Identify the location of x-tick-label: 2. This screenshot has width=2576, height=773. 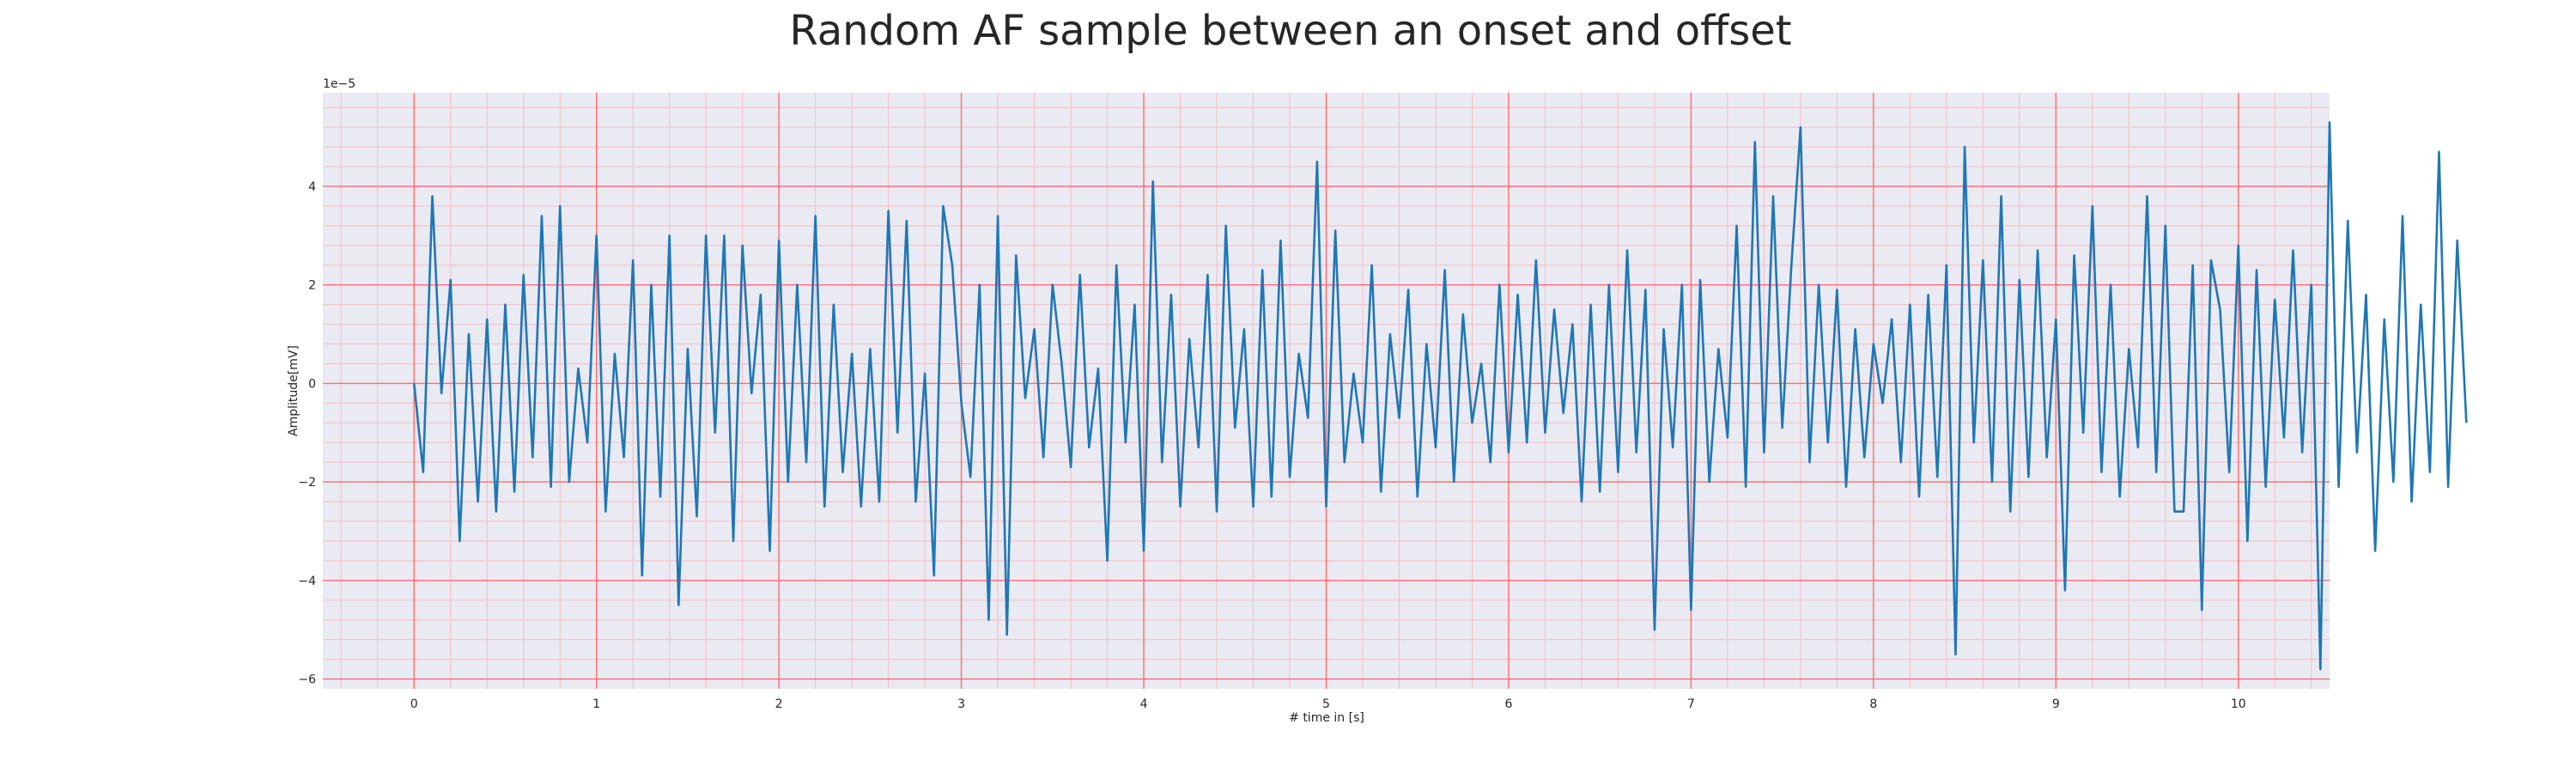
(779, 704).